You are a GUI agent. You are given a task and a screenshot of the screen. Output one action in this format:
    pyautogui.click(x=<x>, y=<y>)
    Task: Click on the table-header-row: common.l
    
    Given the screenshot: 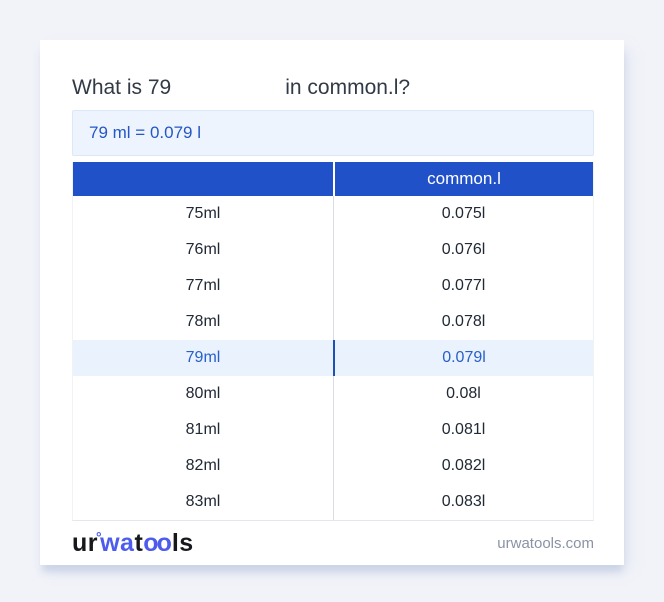 What is the action you would take?
    pyautogui.click(x=333, y=179)
    